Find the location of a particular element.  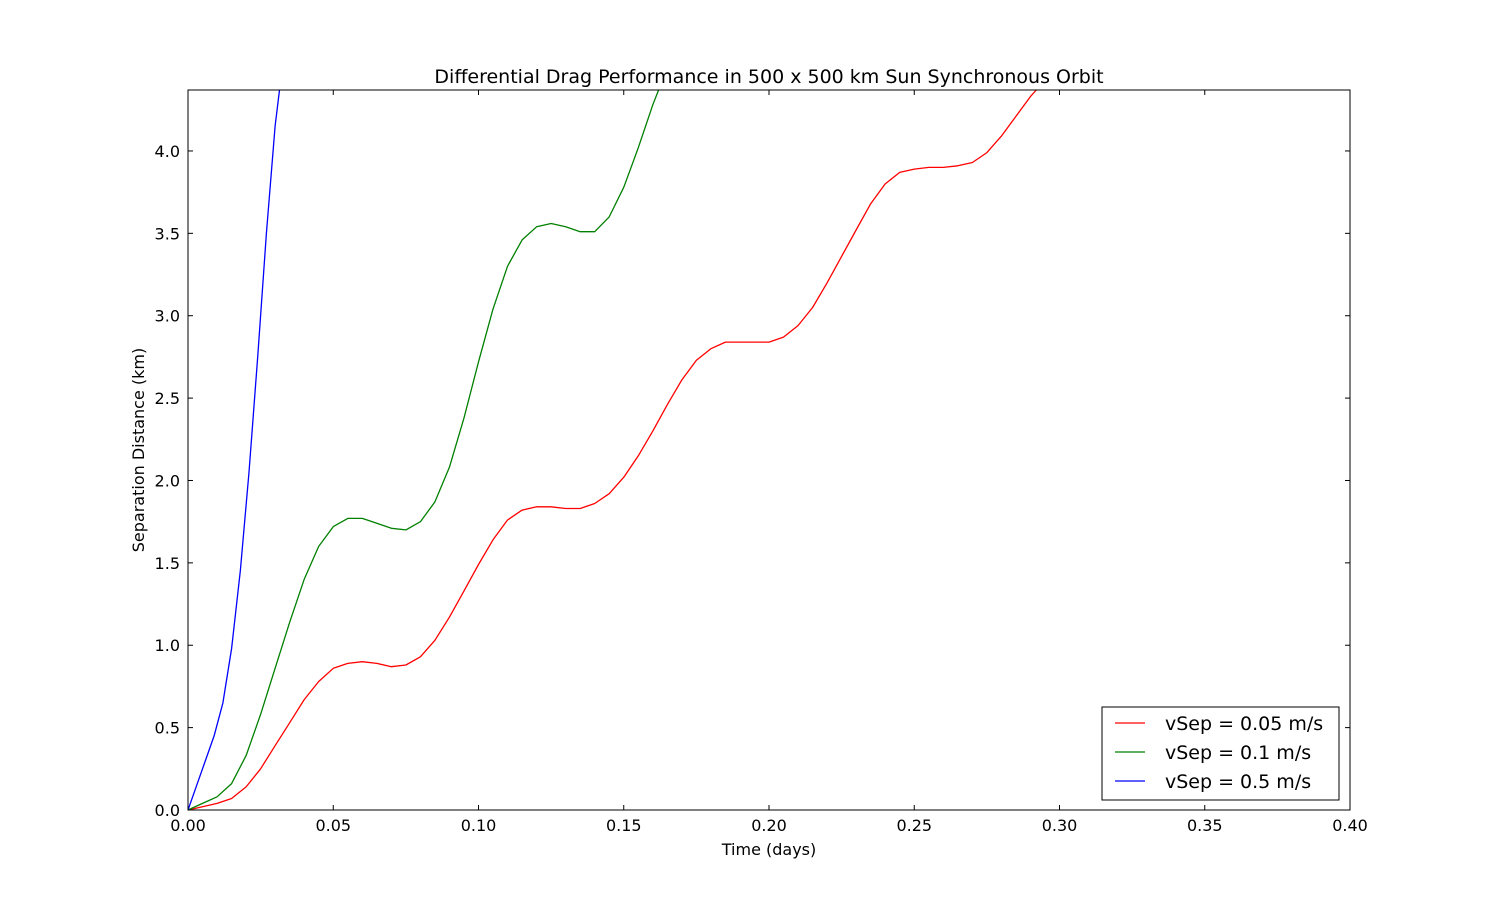

y-tick-label: 0.0 is located at coordinates (167, 810).